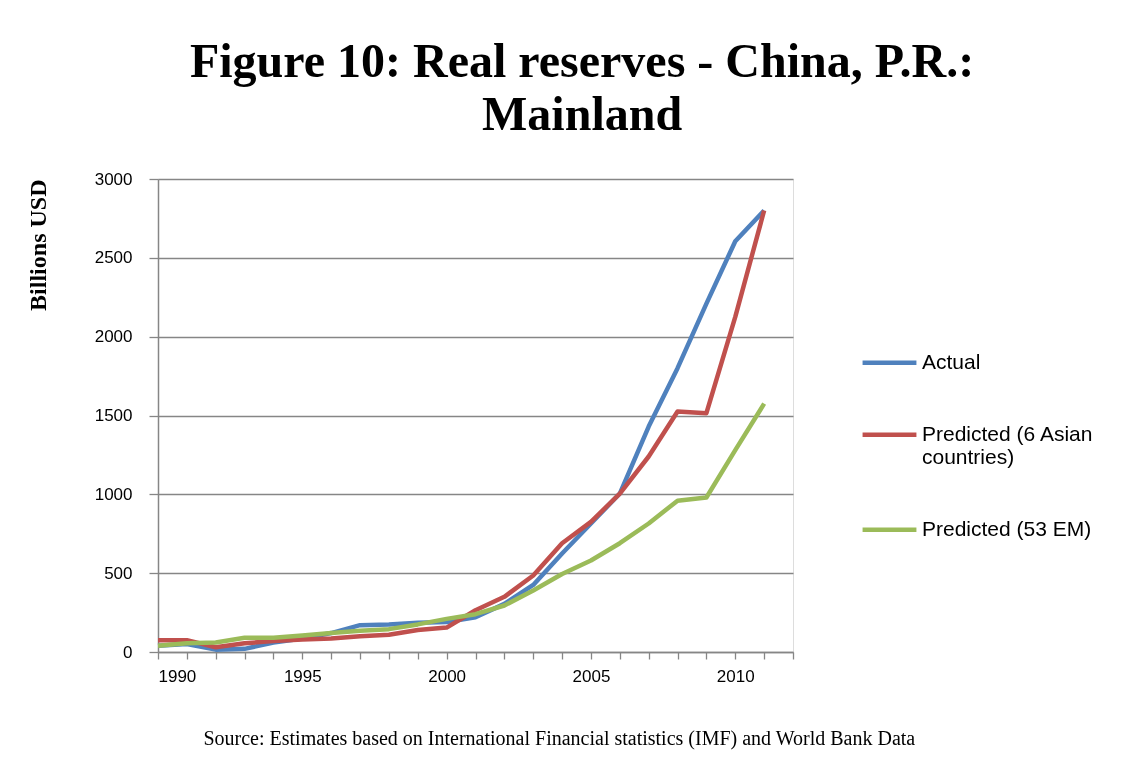  What do you see at coordinates (118, 573) in the screenshot?
I see `y-tick-label: 500` at bounding box center [118, 573].